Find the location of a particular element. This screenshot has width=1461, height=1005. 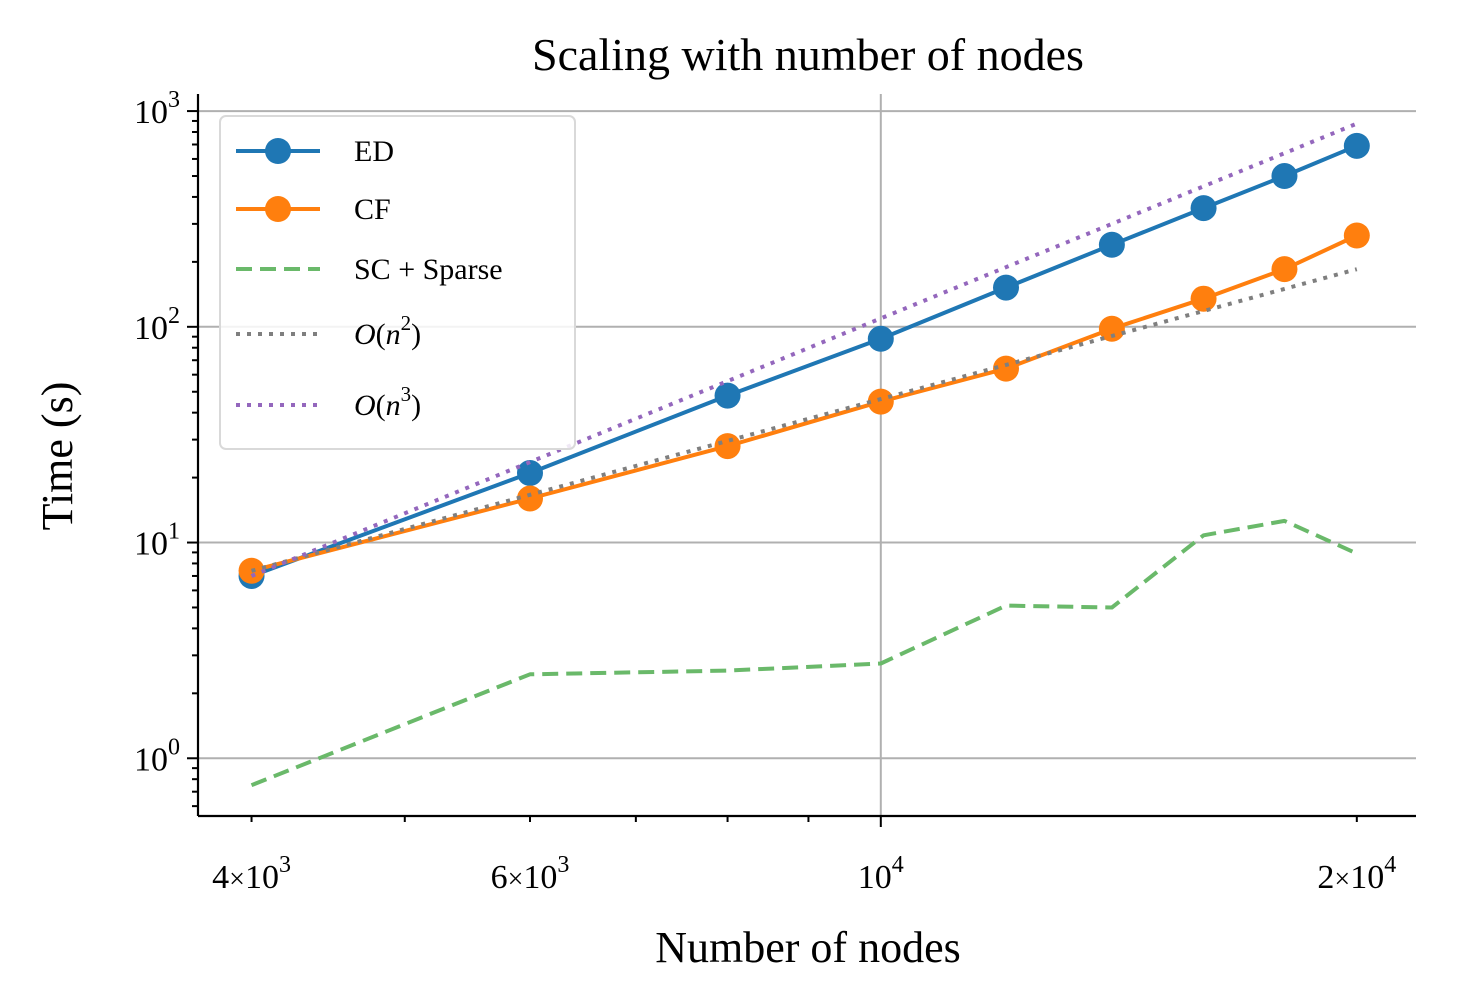

x-tick-label: 2×10⁴ is located at coordinates (1356, 874).